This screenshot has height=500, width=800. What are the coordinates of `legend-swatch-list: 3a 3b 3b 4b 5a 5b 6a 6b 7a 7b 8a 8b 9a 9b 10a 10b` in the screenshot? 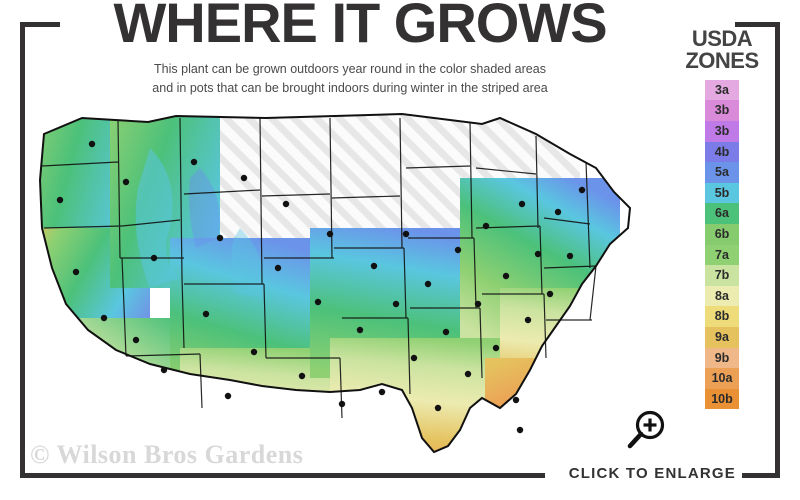 It's located at (722, 244).